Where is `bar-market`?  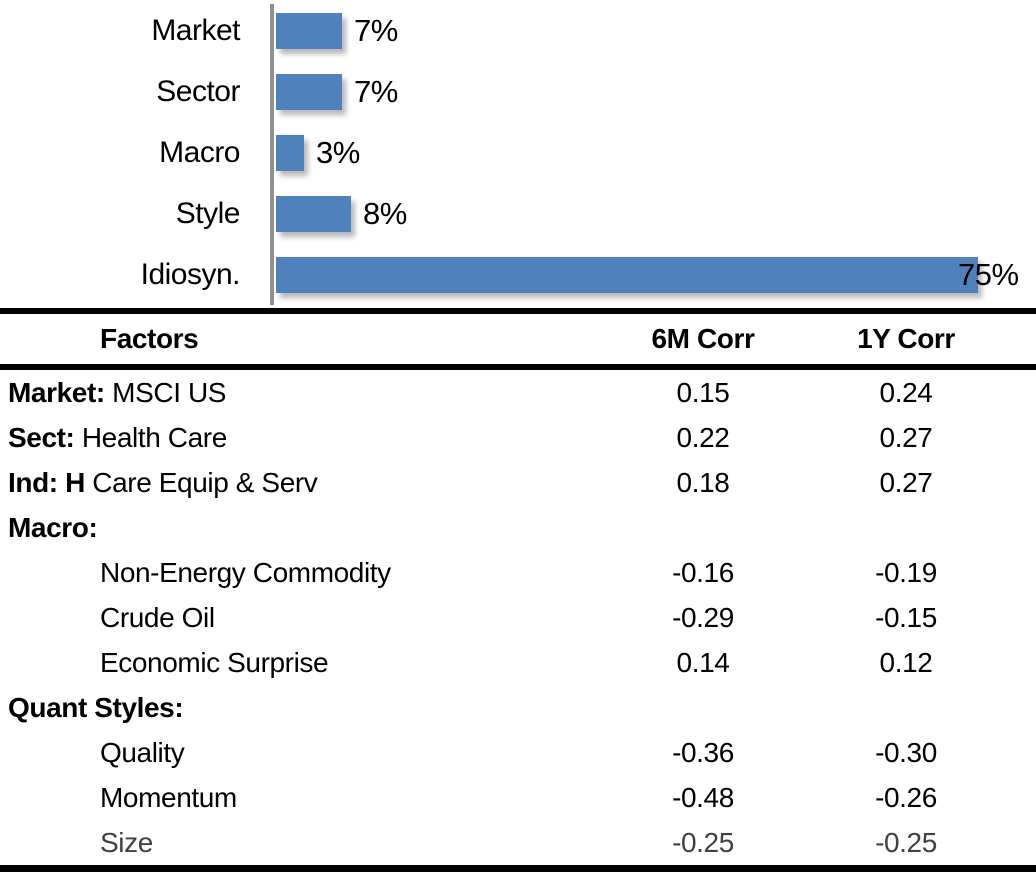
bar-market is located at coordinates (309, 30).